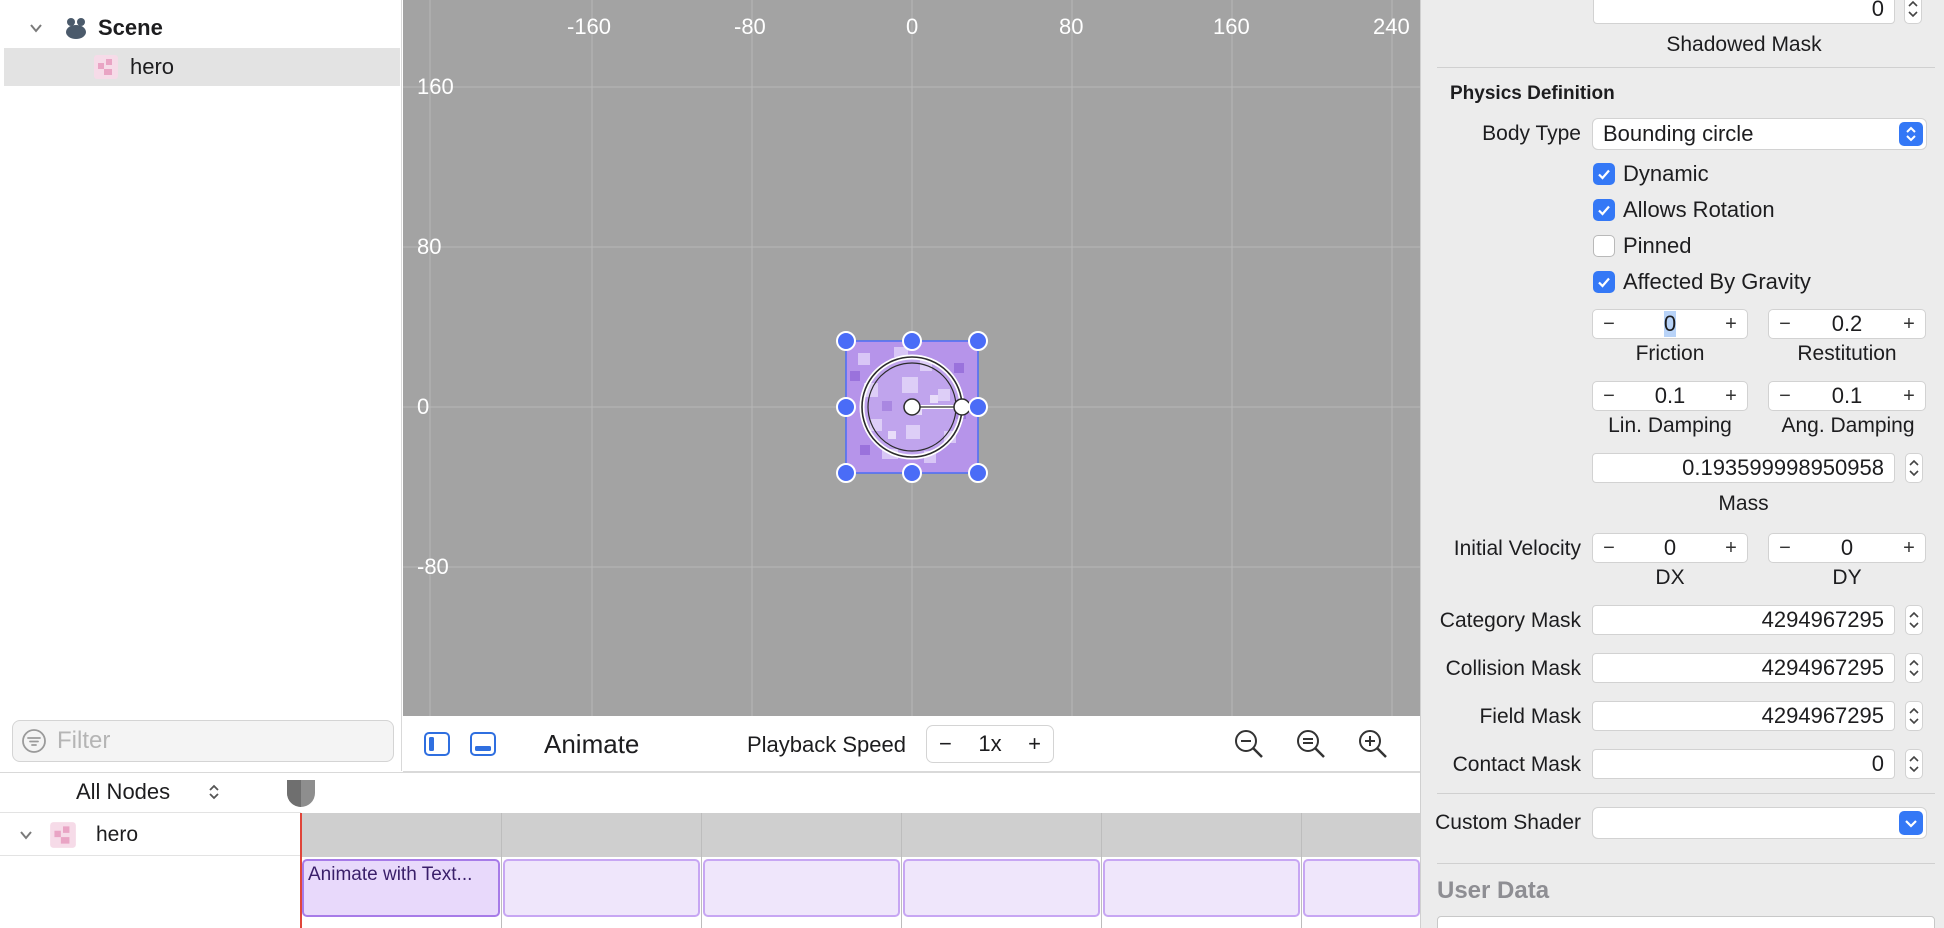  I want to click on body-type-popup: Bounding circle, so click(1759, 134).